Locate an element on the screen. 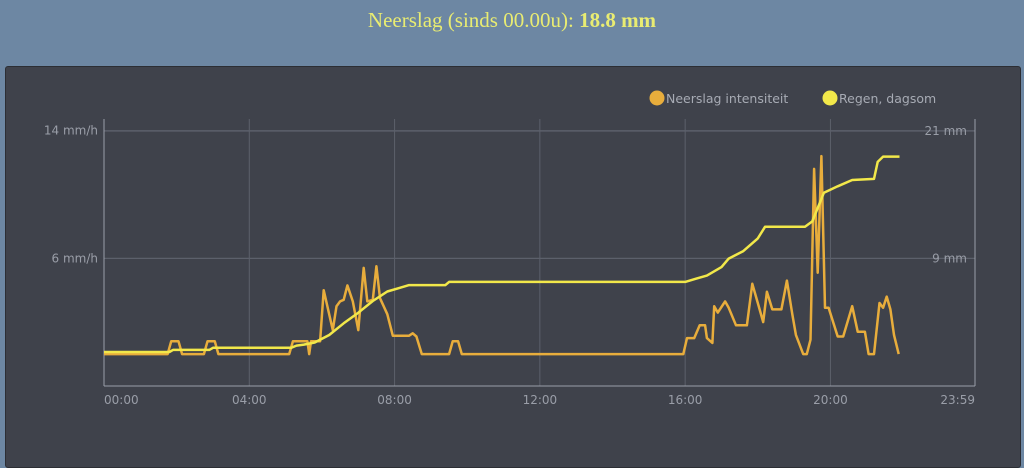 This screenshot has height=468, width=1024. y-left-tick-label: 14 mm/h is located at coordinates (71, 131).